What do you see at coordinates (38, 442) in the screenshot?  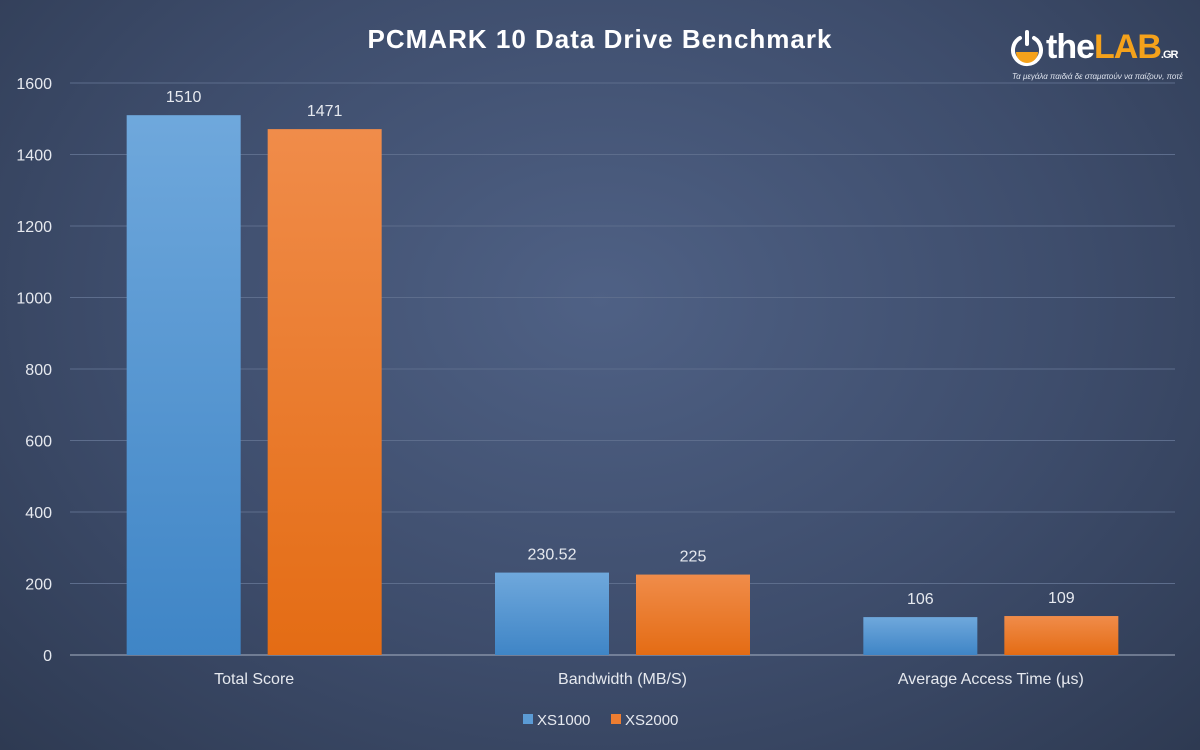 I see `y-tick-label: 600` at bounding box center [38, 442].